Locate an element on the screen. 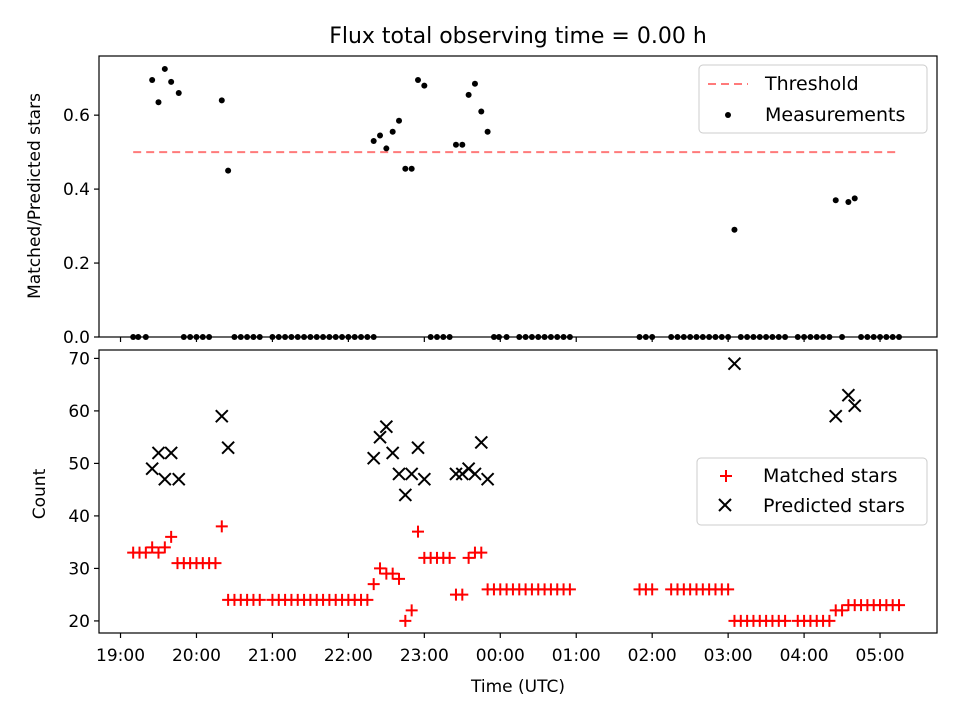  xtick-label: 00:00 is located at coordinates (500, 656).